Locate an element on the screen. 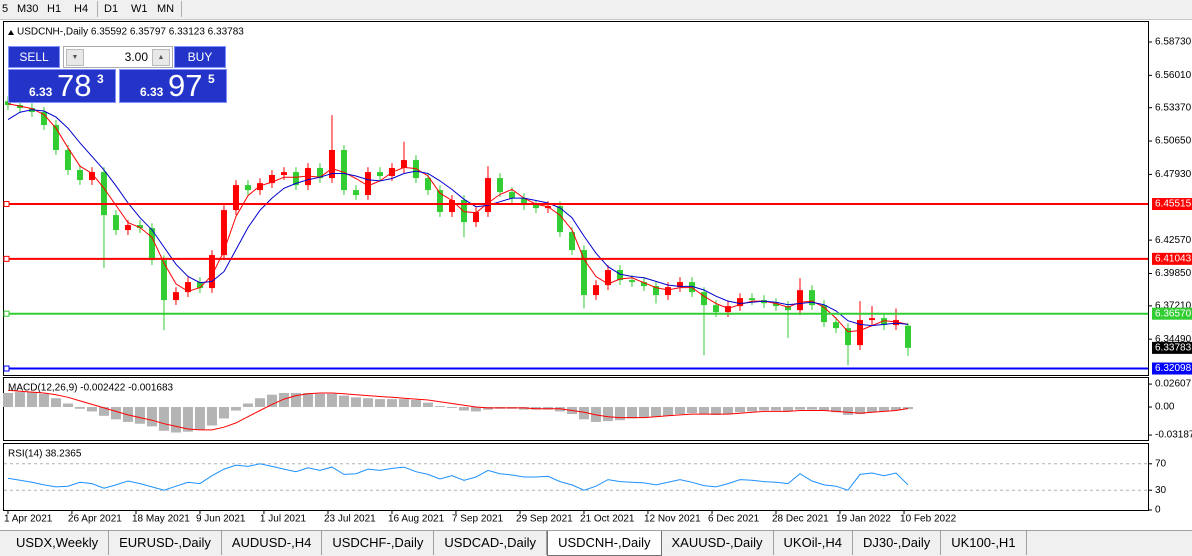 The image size is (1192, 556). level-label: 6.41043 is located at coordinates (1173, 258).